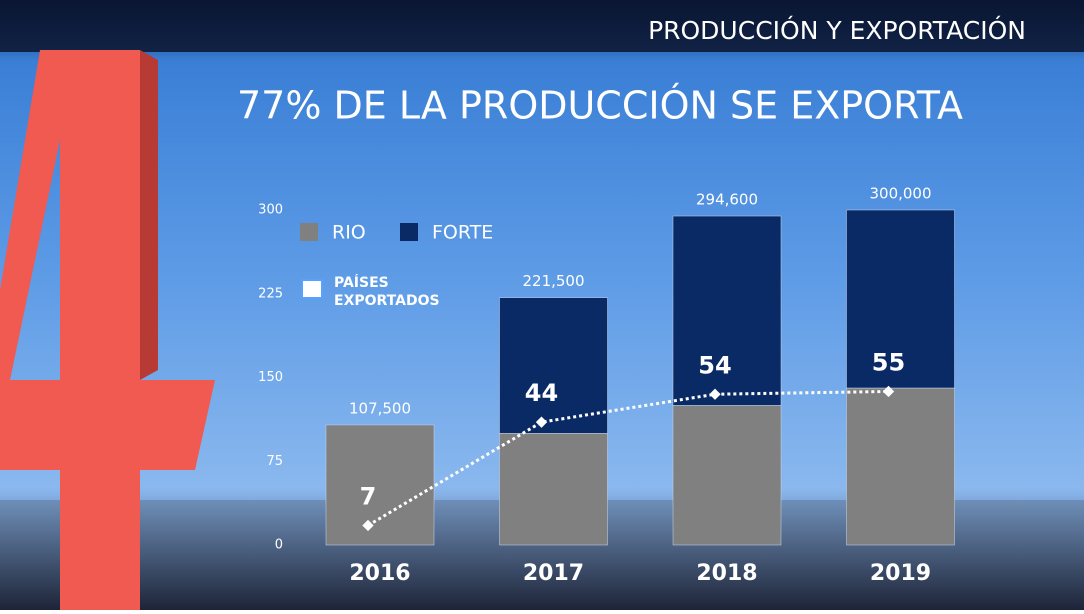 The width and height of the screenshot is (1084, 614). Describe the element at coordinates (274, 461) in the screenshot. I see `y-tick-label: 75` at that location.